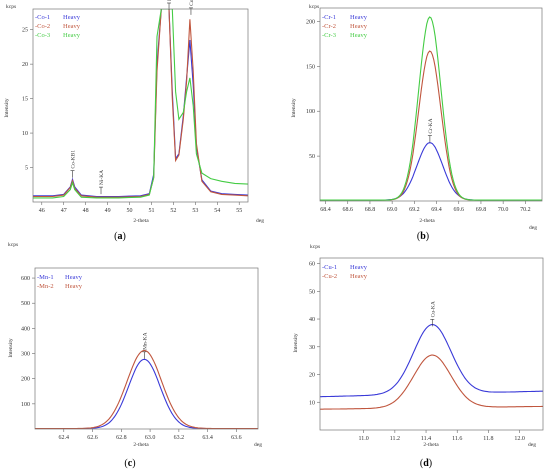 This screenshot has height=473, width=550. What do you see at coordinates (325, 210) in the screenshot?
I see `x-tick-label: 68.4` at bounding box center [325, 210].